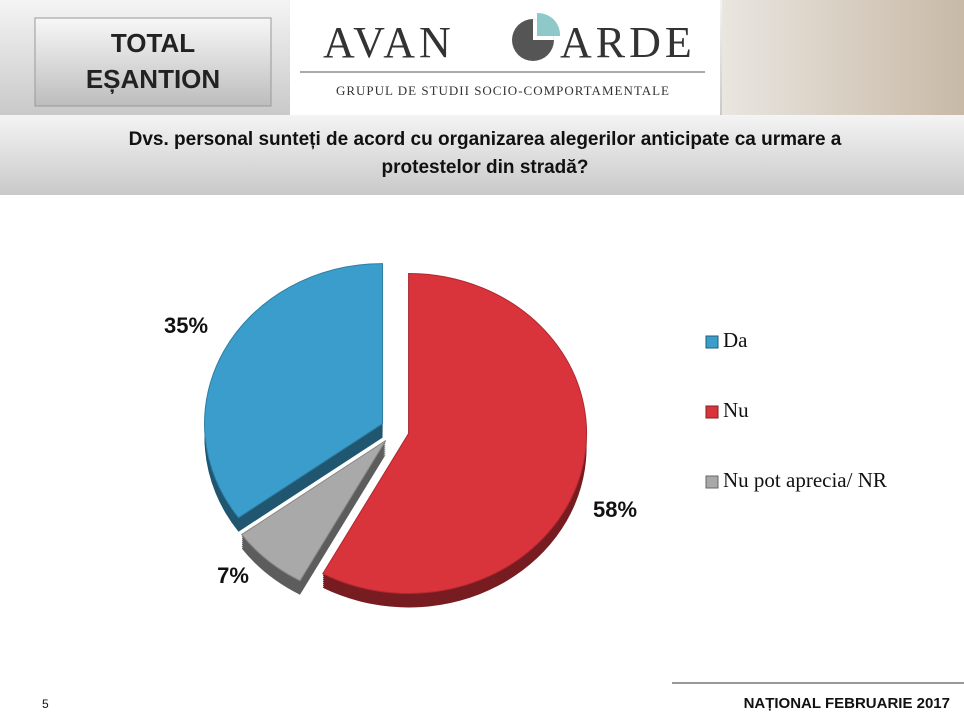  Describe the element at coordinates (736, 410) in the screenshot. I see `legend-label: Nu` at that location.